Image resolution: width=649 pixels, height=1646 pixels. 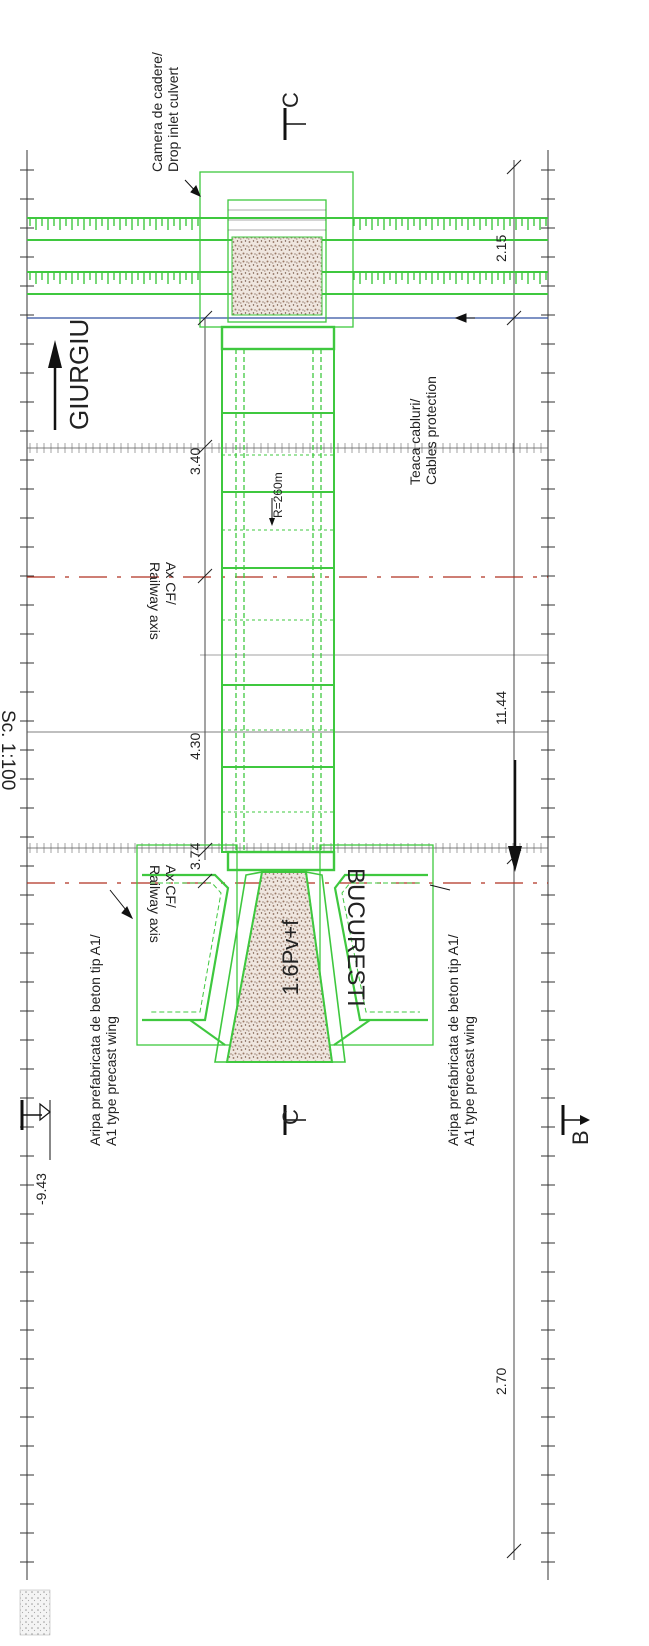 I want to click on scale-label: Sc. 1:100, so click(x=9, y=750).